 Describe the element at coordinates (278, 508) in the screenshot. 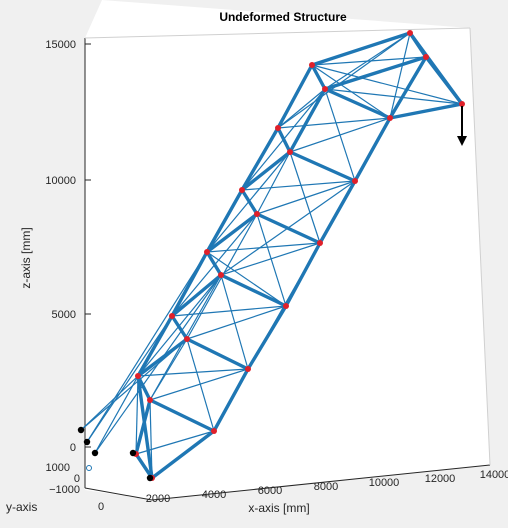

I see `x-axis-label: x-axis [mm]` at that location.